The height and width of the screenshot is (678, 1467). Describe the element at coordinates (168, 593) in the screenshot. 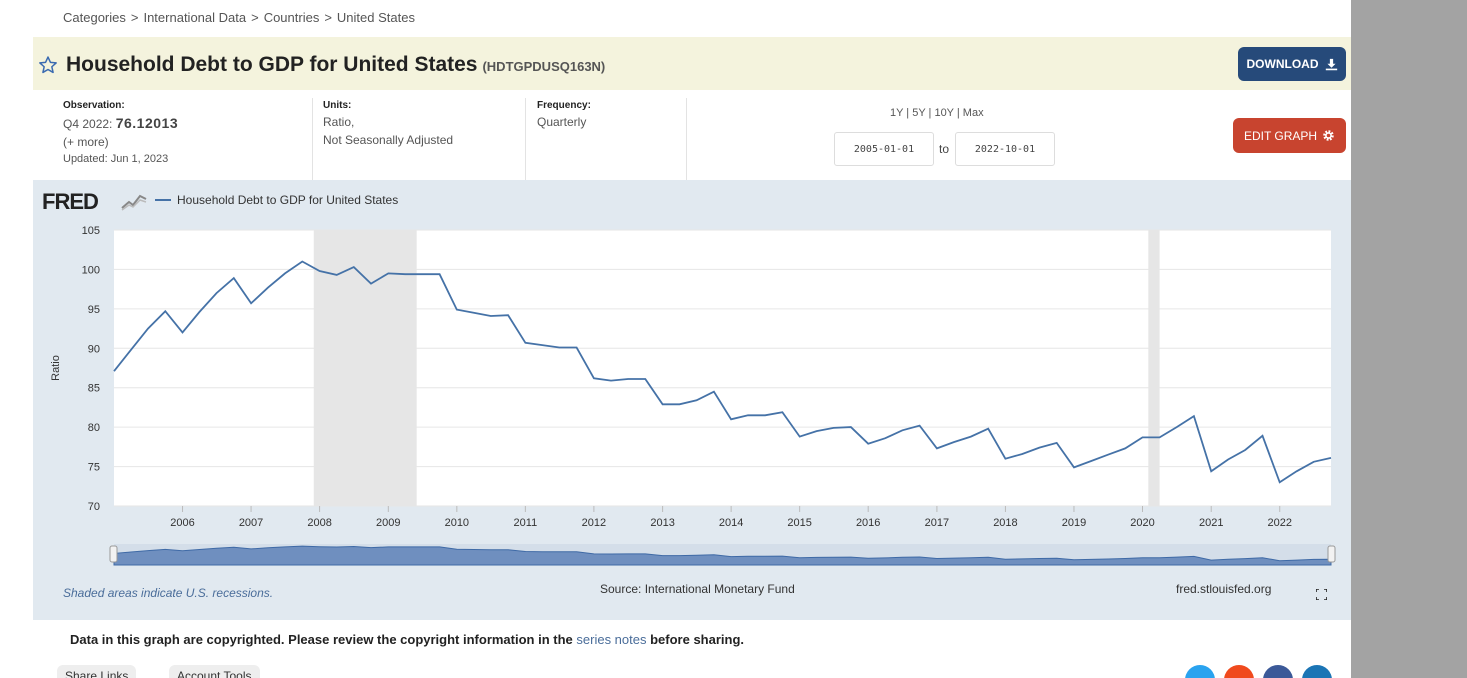

I see `recession-note: Shaded areas indicate U.S. recessions.` at that location.